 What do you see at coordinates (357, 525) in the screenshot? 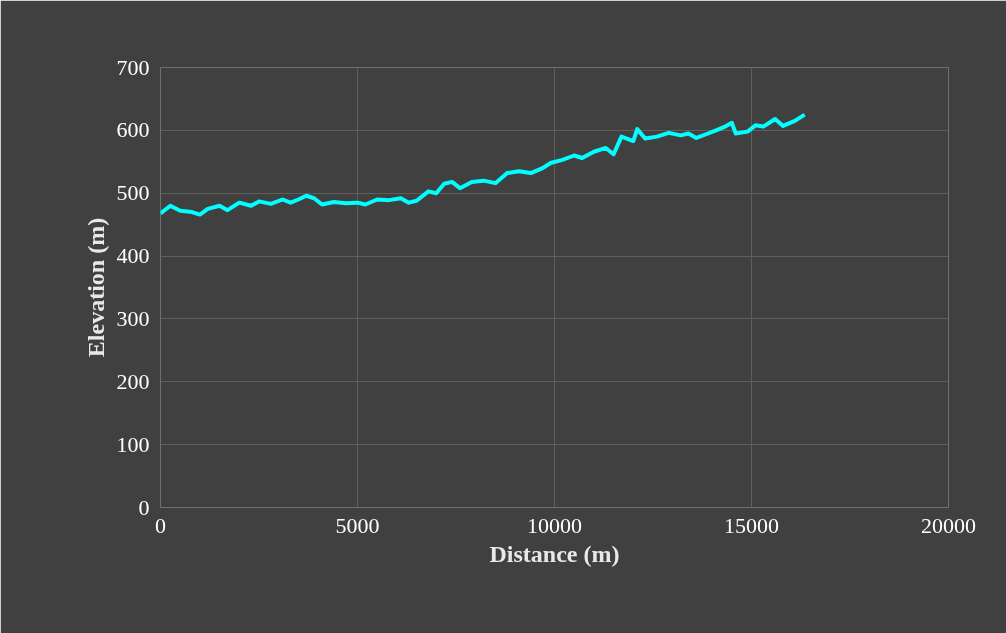
I see `x-tick-label: 5000` at bounding box center [357, 525].